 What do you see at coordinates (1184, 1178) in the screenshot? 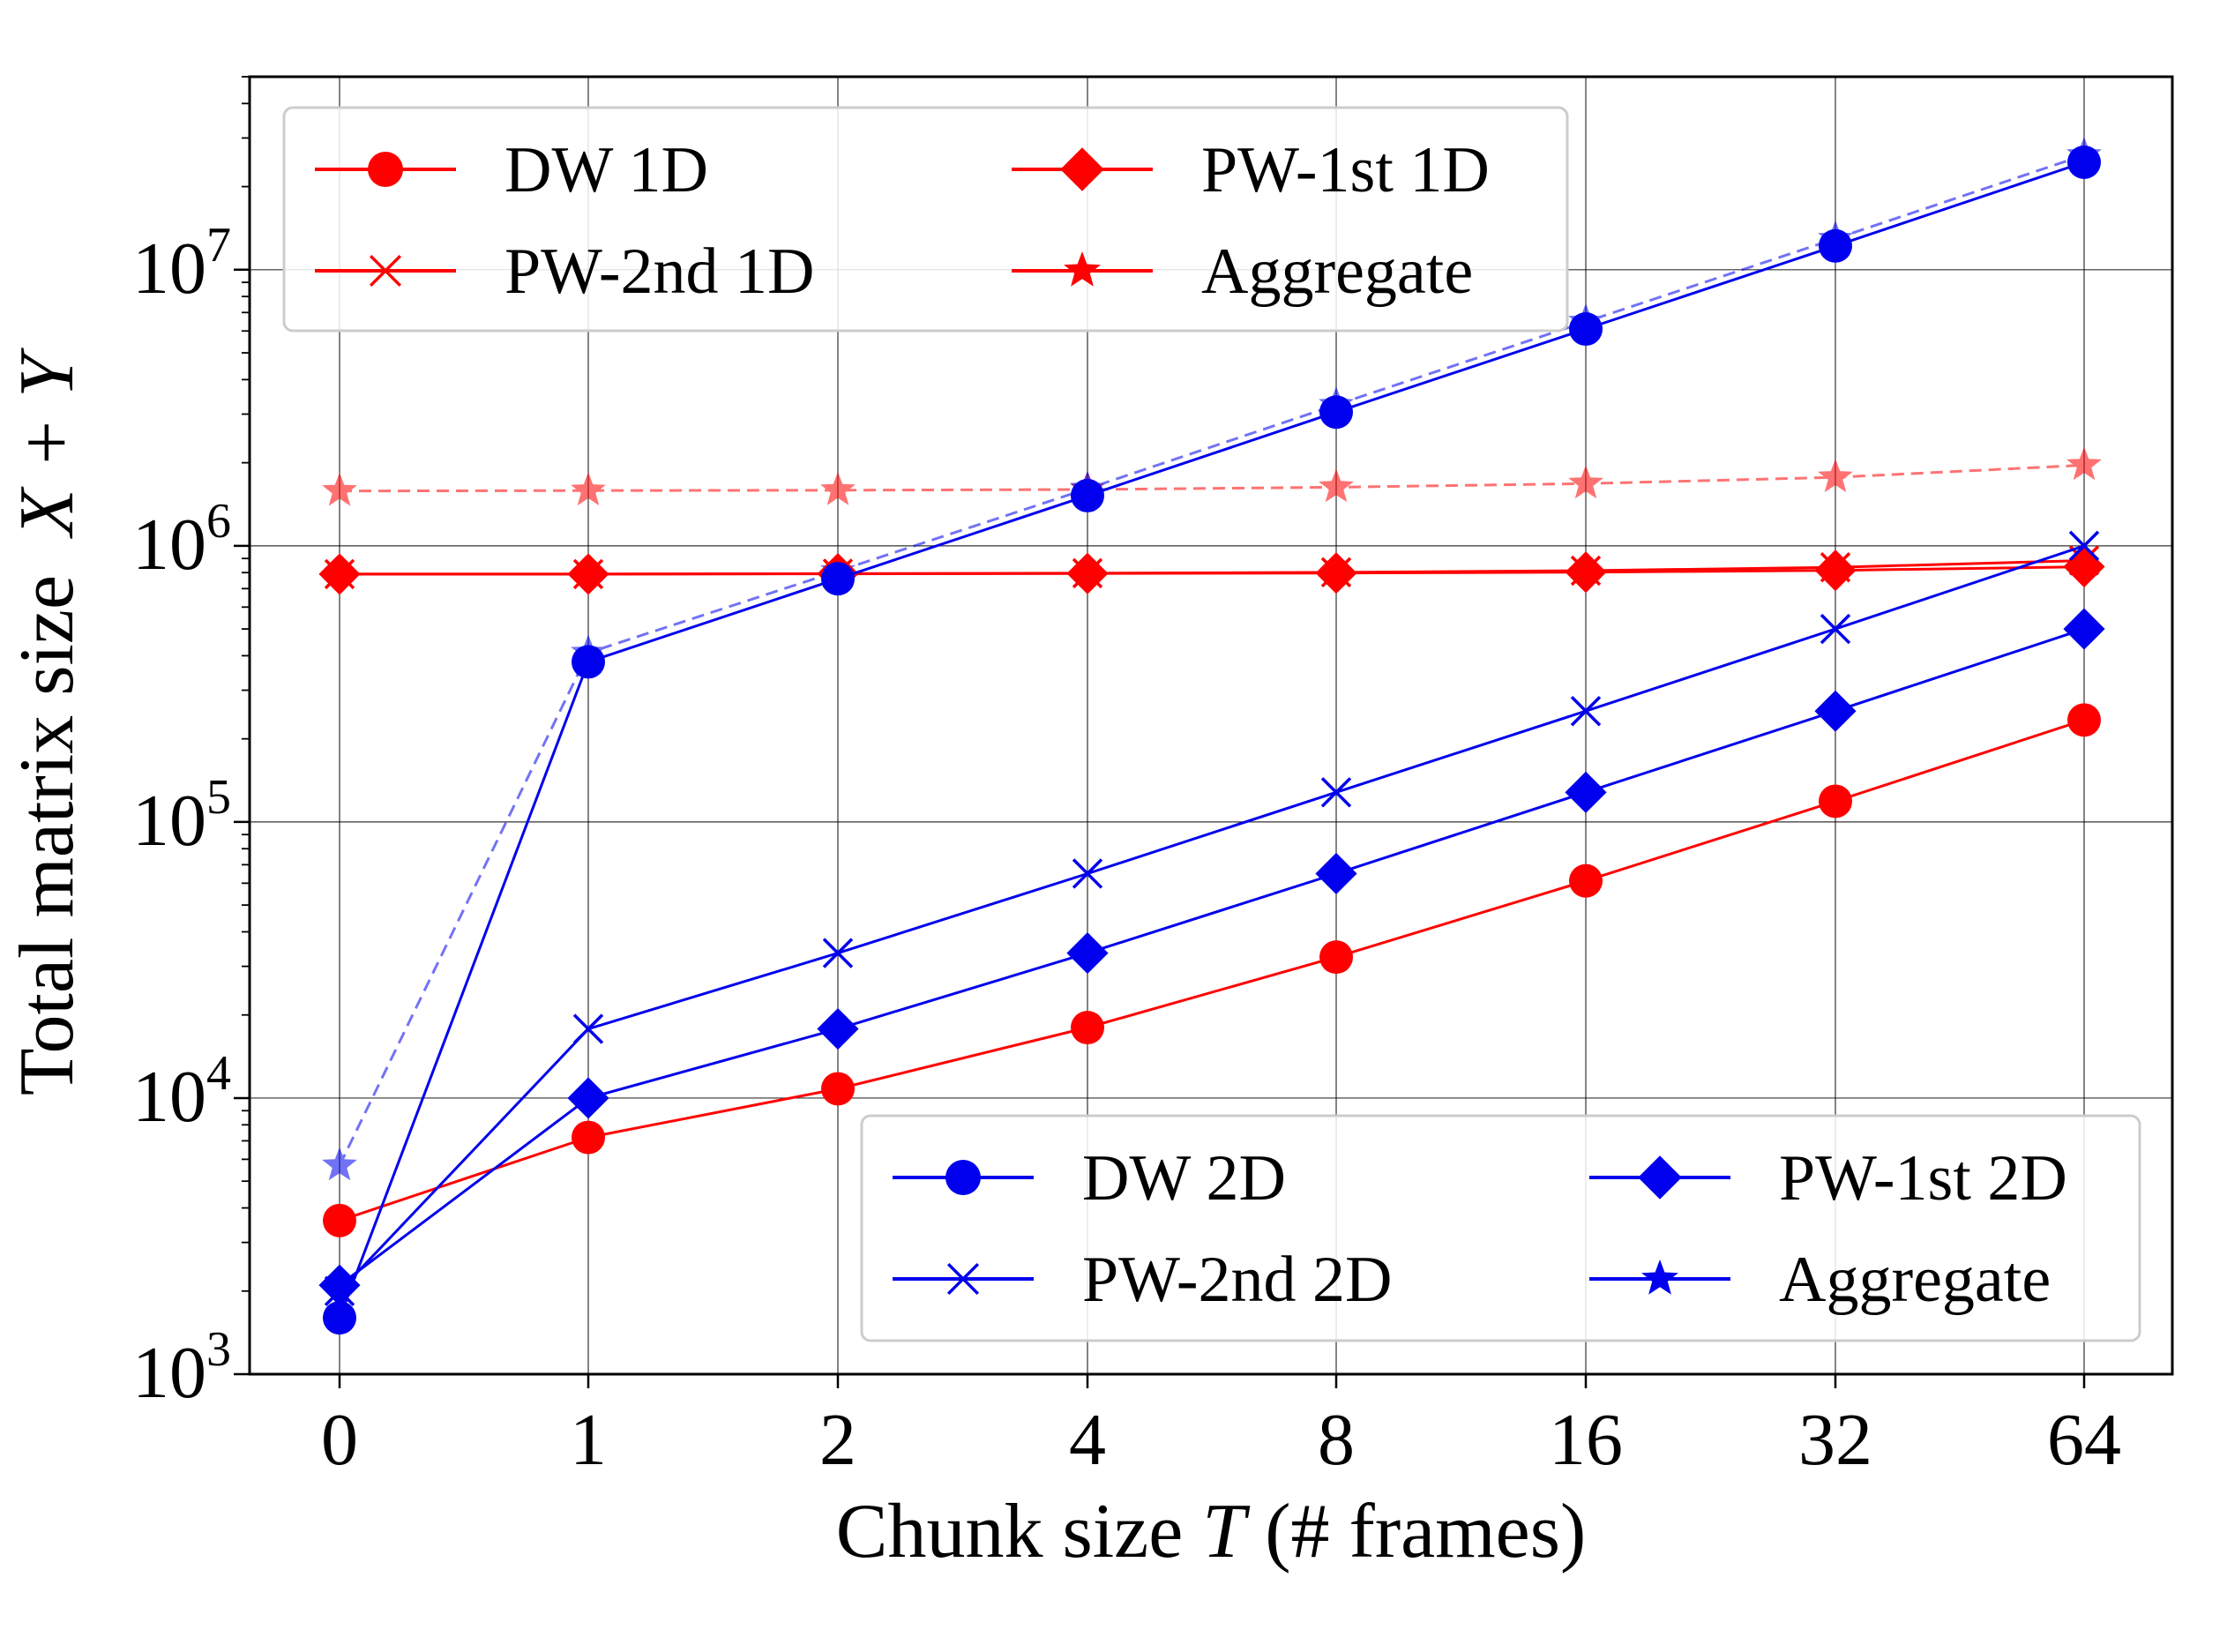
I see `legend-label: DW 2D` at bounding box center [1184, 1178].